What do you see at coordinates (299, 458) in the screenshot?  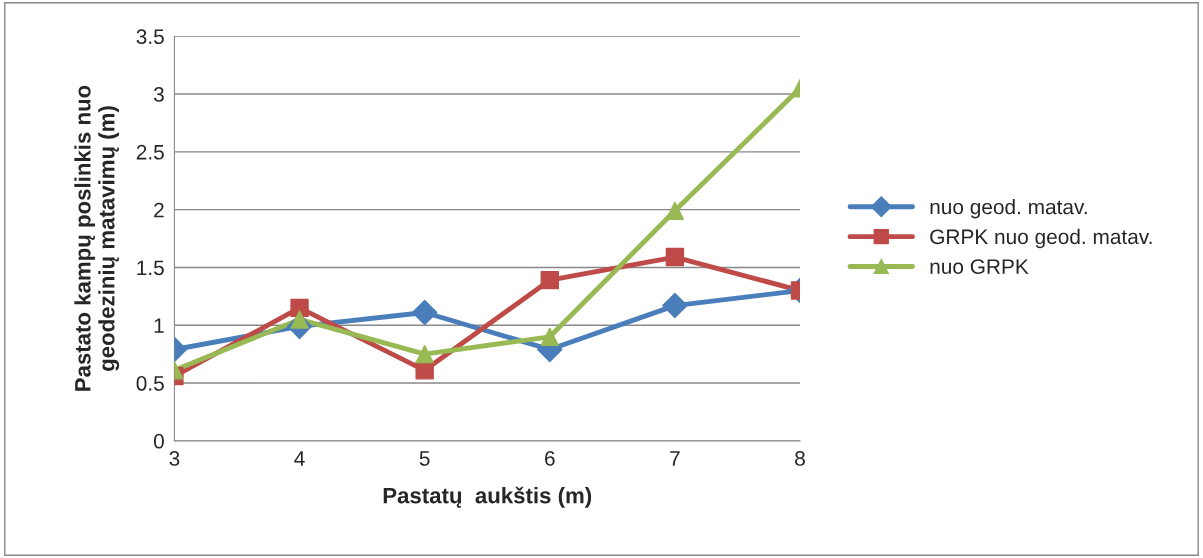 I see `x-tick-label: 4` at bounding box center [299, 458].